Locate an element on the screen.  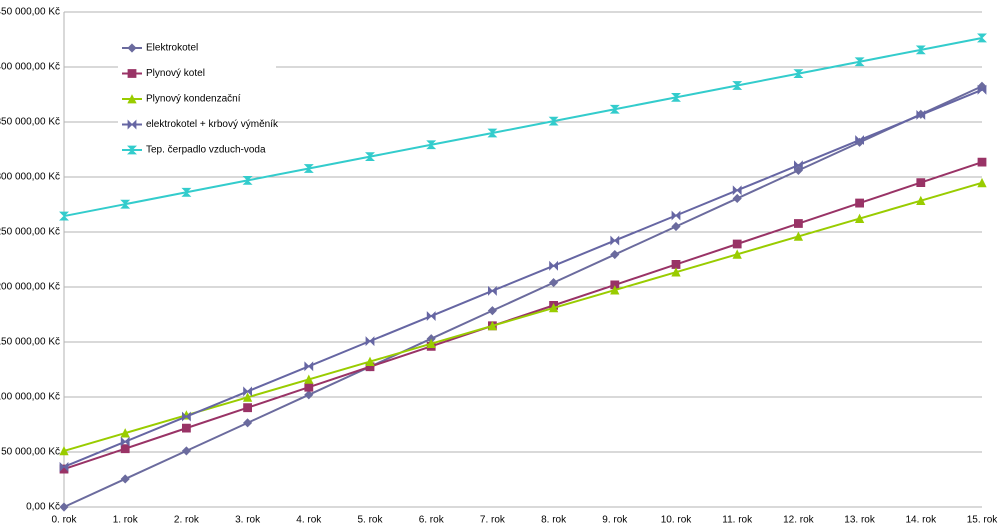
x-tick-label: 10. rok is located at coordinates (677, 520).